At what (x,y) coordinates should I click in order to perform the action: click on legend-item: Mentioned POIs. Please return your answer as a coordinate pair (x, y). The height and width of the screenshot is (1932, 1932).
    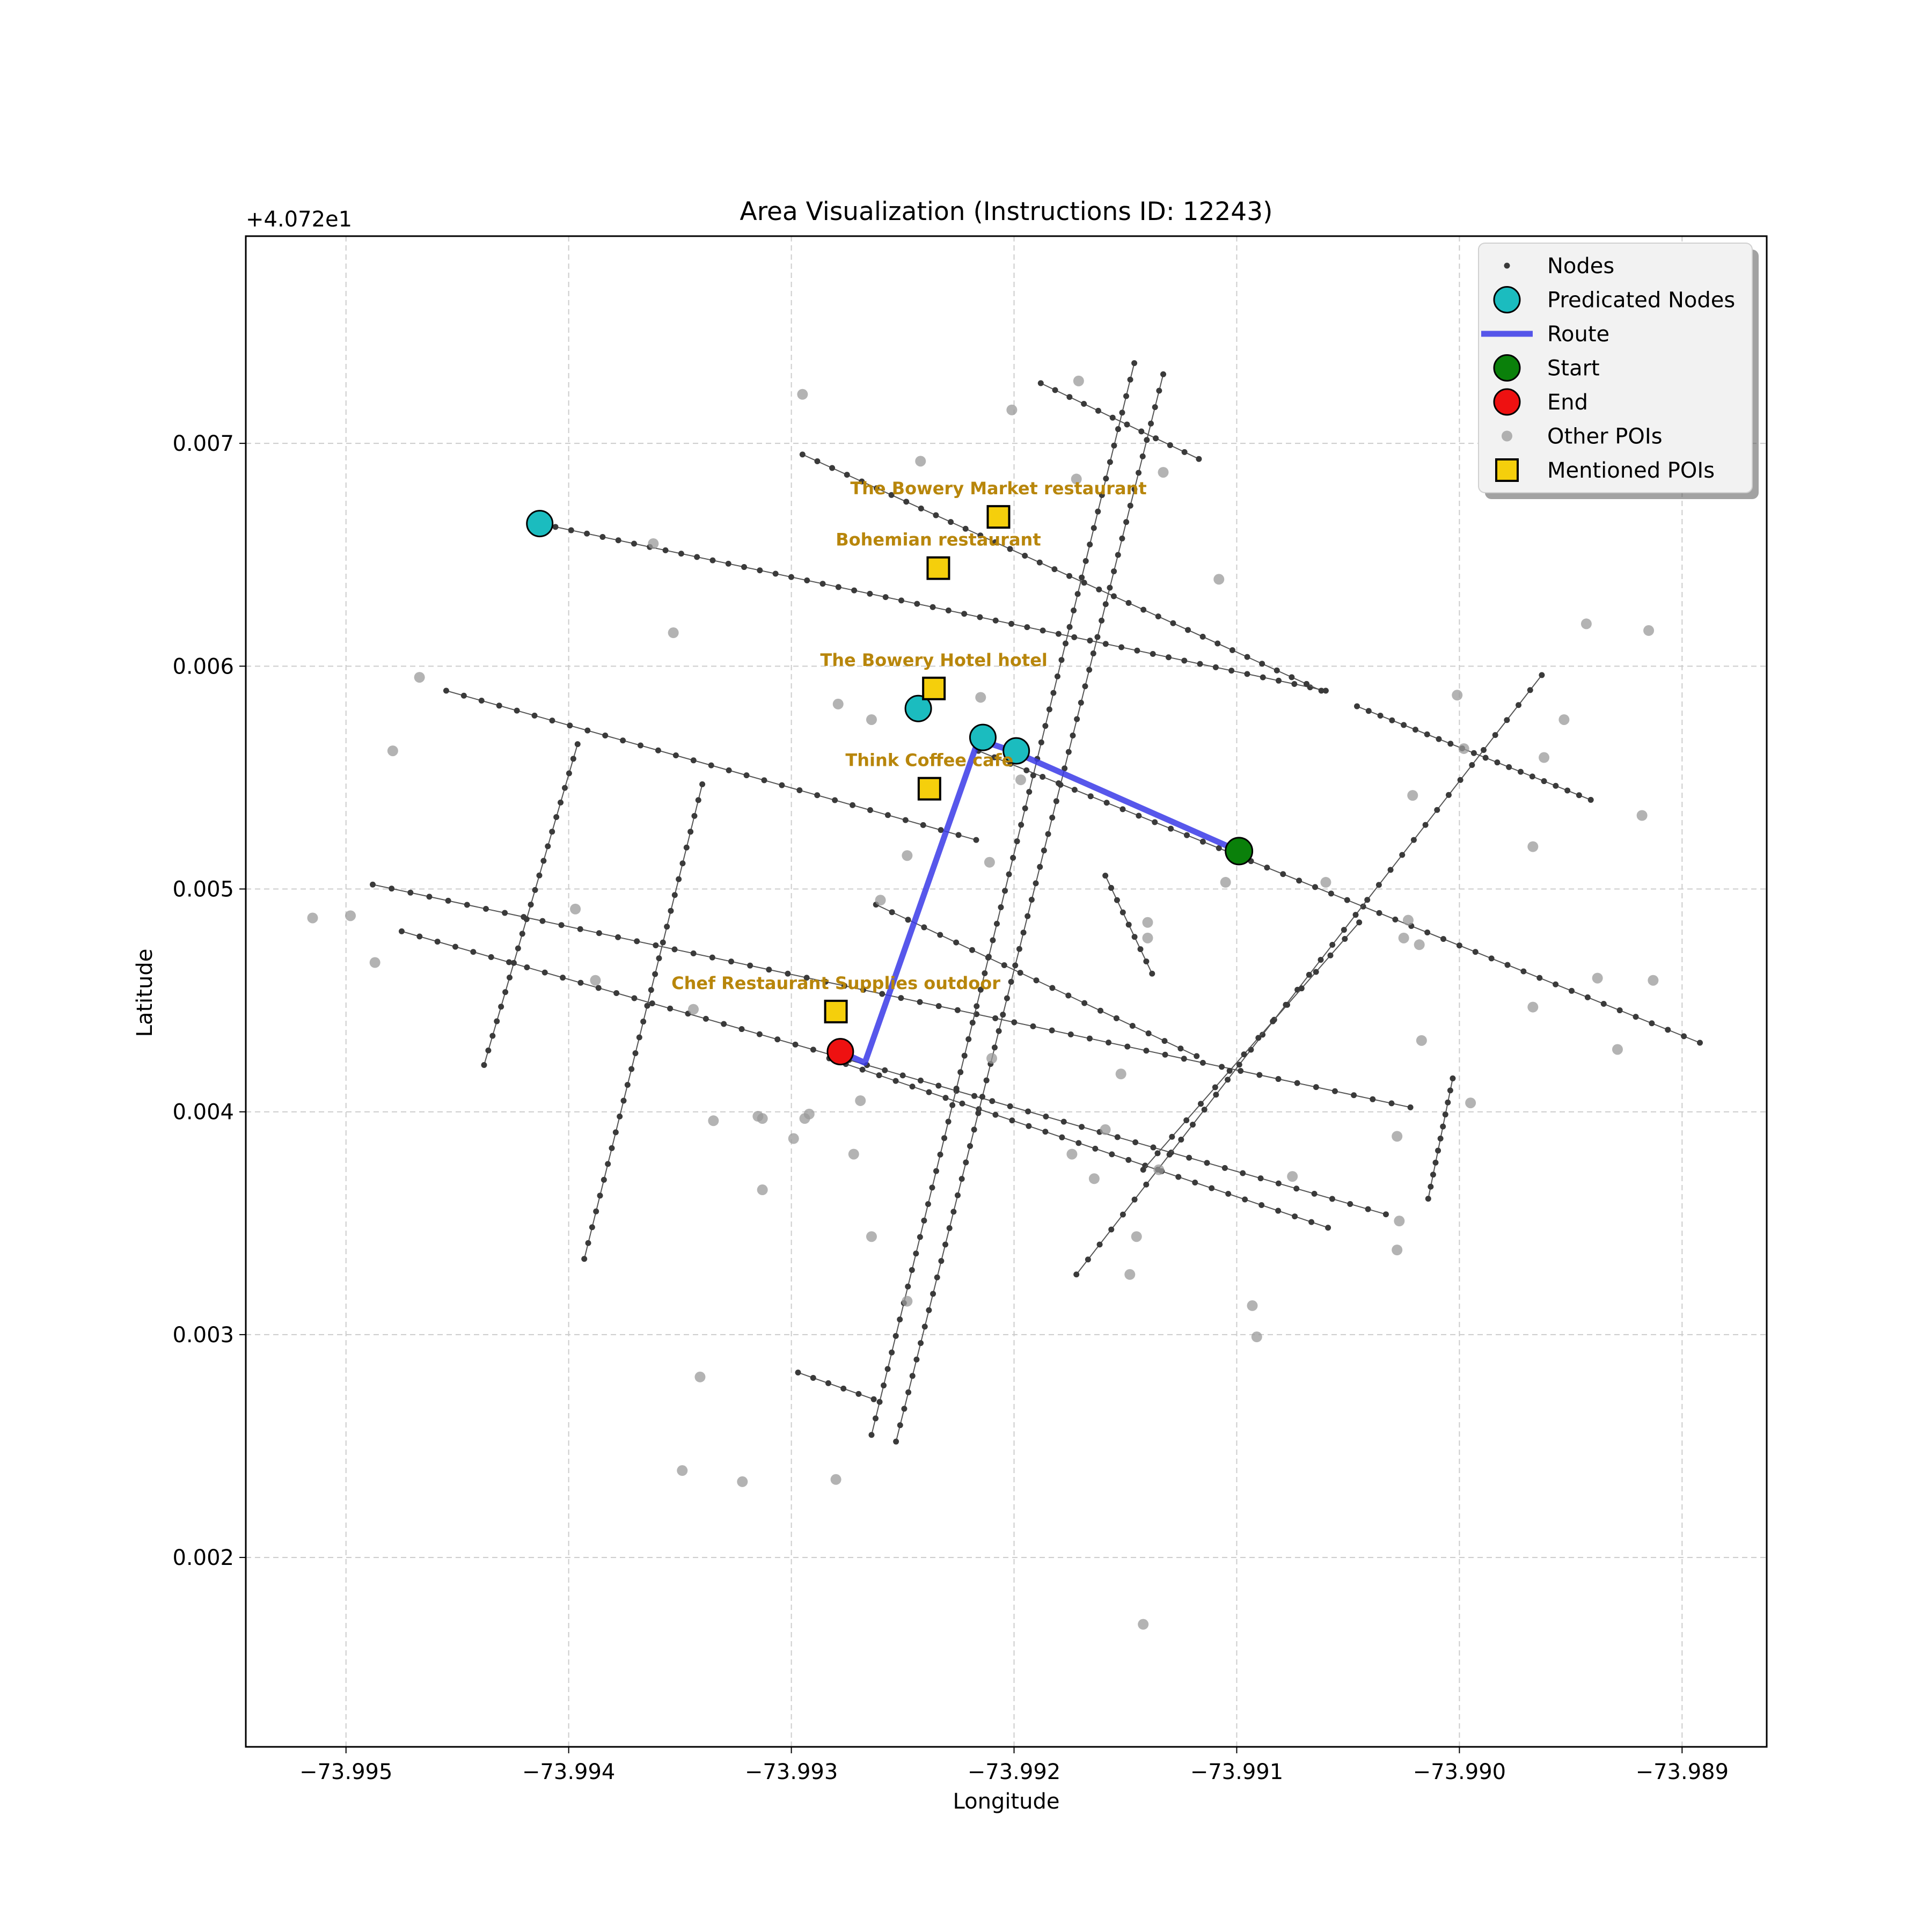
    Looking at the image, I should click on (1605, 470).